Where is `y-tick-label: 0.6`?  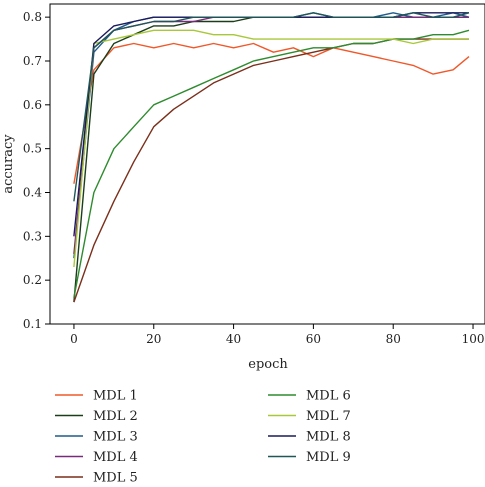 y-tick-label: 0.6 is located at coordinates (32, 105).